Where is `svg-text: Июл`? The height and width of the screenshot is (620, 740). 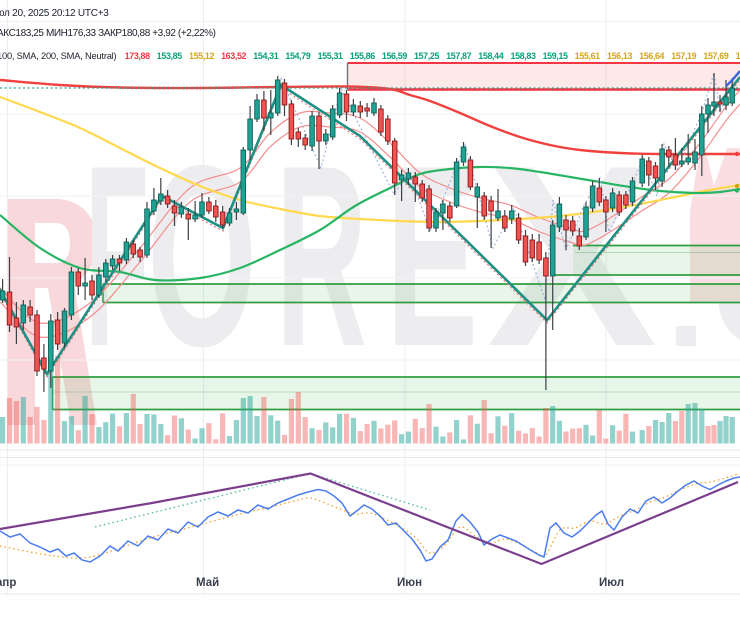 svg-text: Июл is located at coordinates (611, 583).